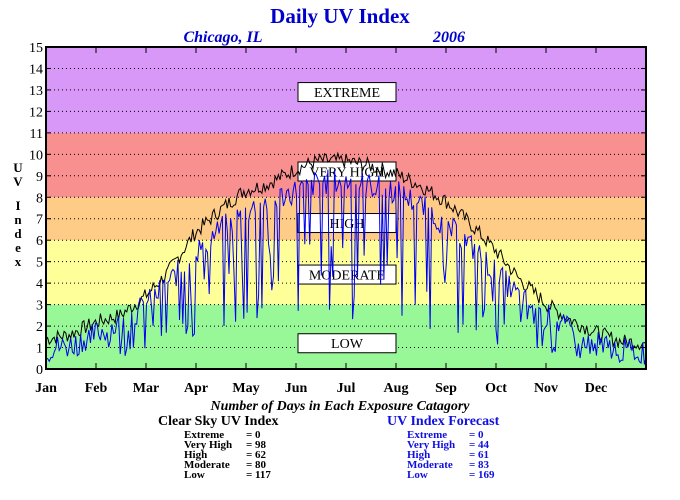 The image size is (680, 500). What do you see at coordinates (443, 421) in the screenshot?
I see `forecast-title: UV Index Forecast` at bounding box center [443, 421].